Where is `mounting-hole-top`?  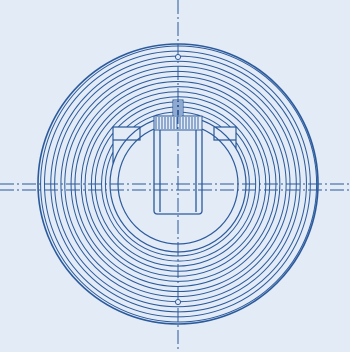 mounting-hole-top is located at coordinates (178, 57).